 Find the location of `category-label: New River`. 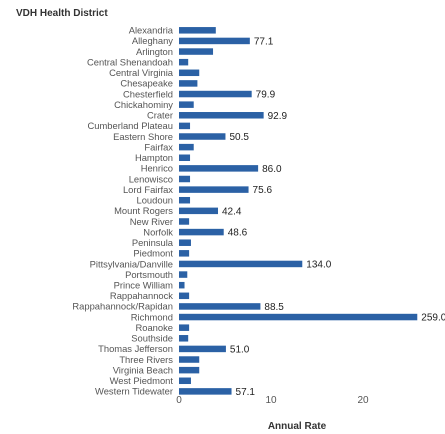

category-label: New River is located at coordinates (151, 221).